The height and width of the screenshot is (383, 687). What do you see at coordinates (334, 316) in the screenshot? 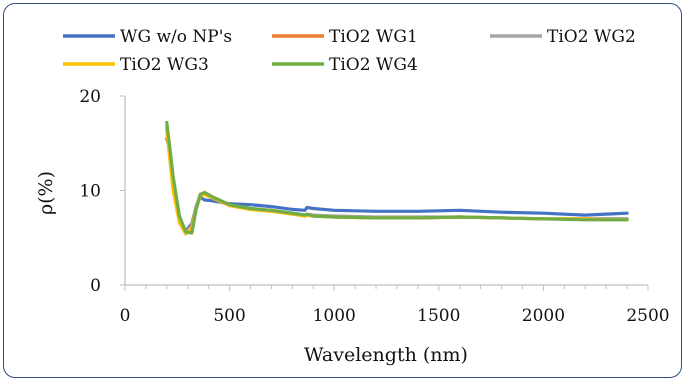
I see `x-tick-label: 1000` at bounding box center [334, 316].